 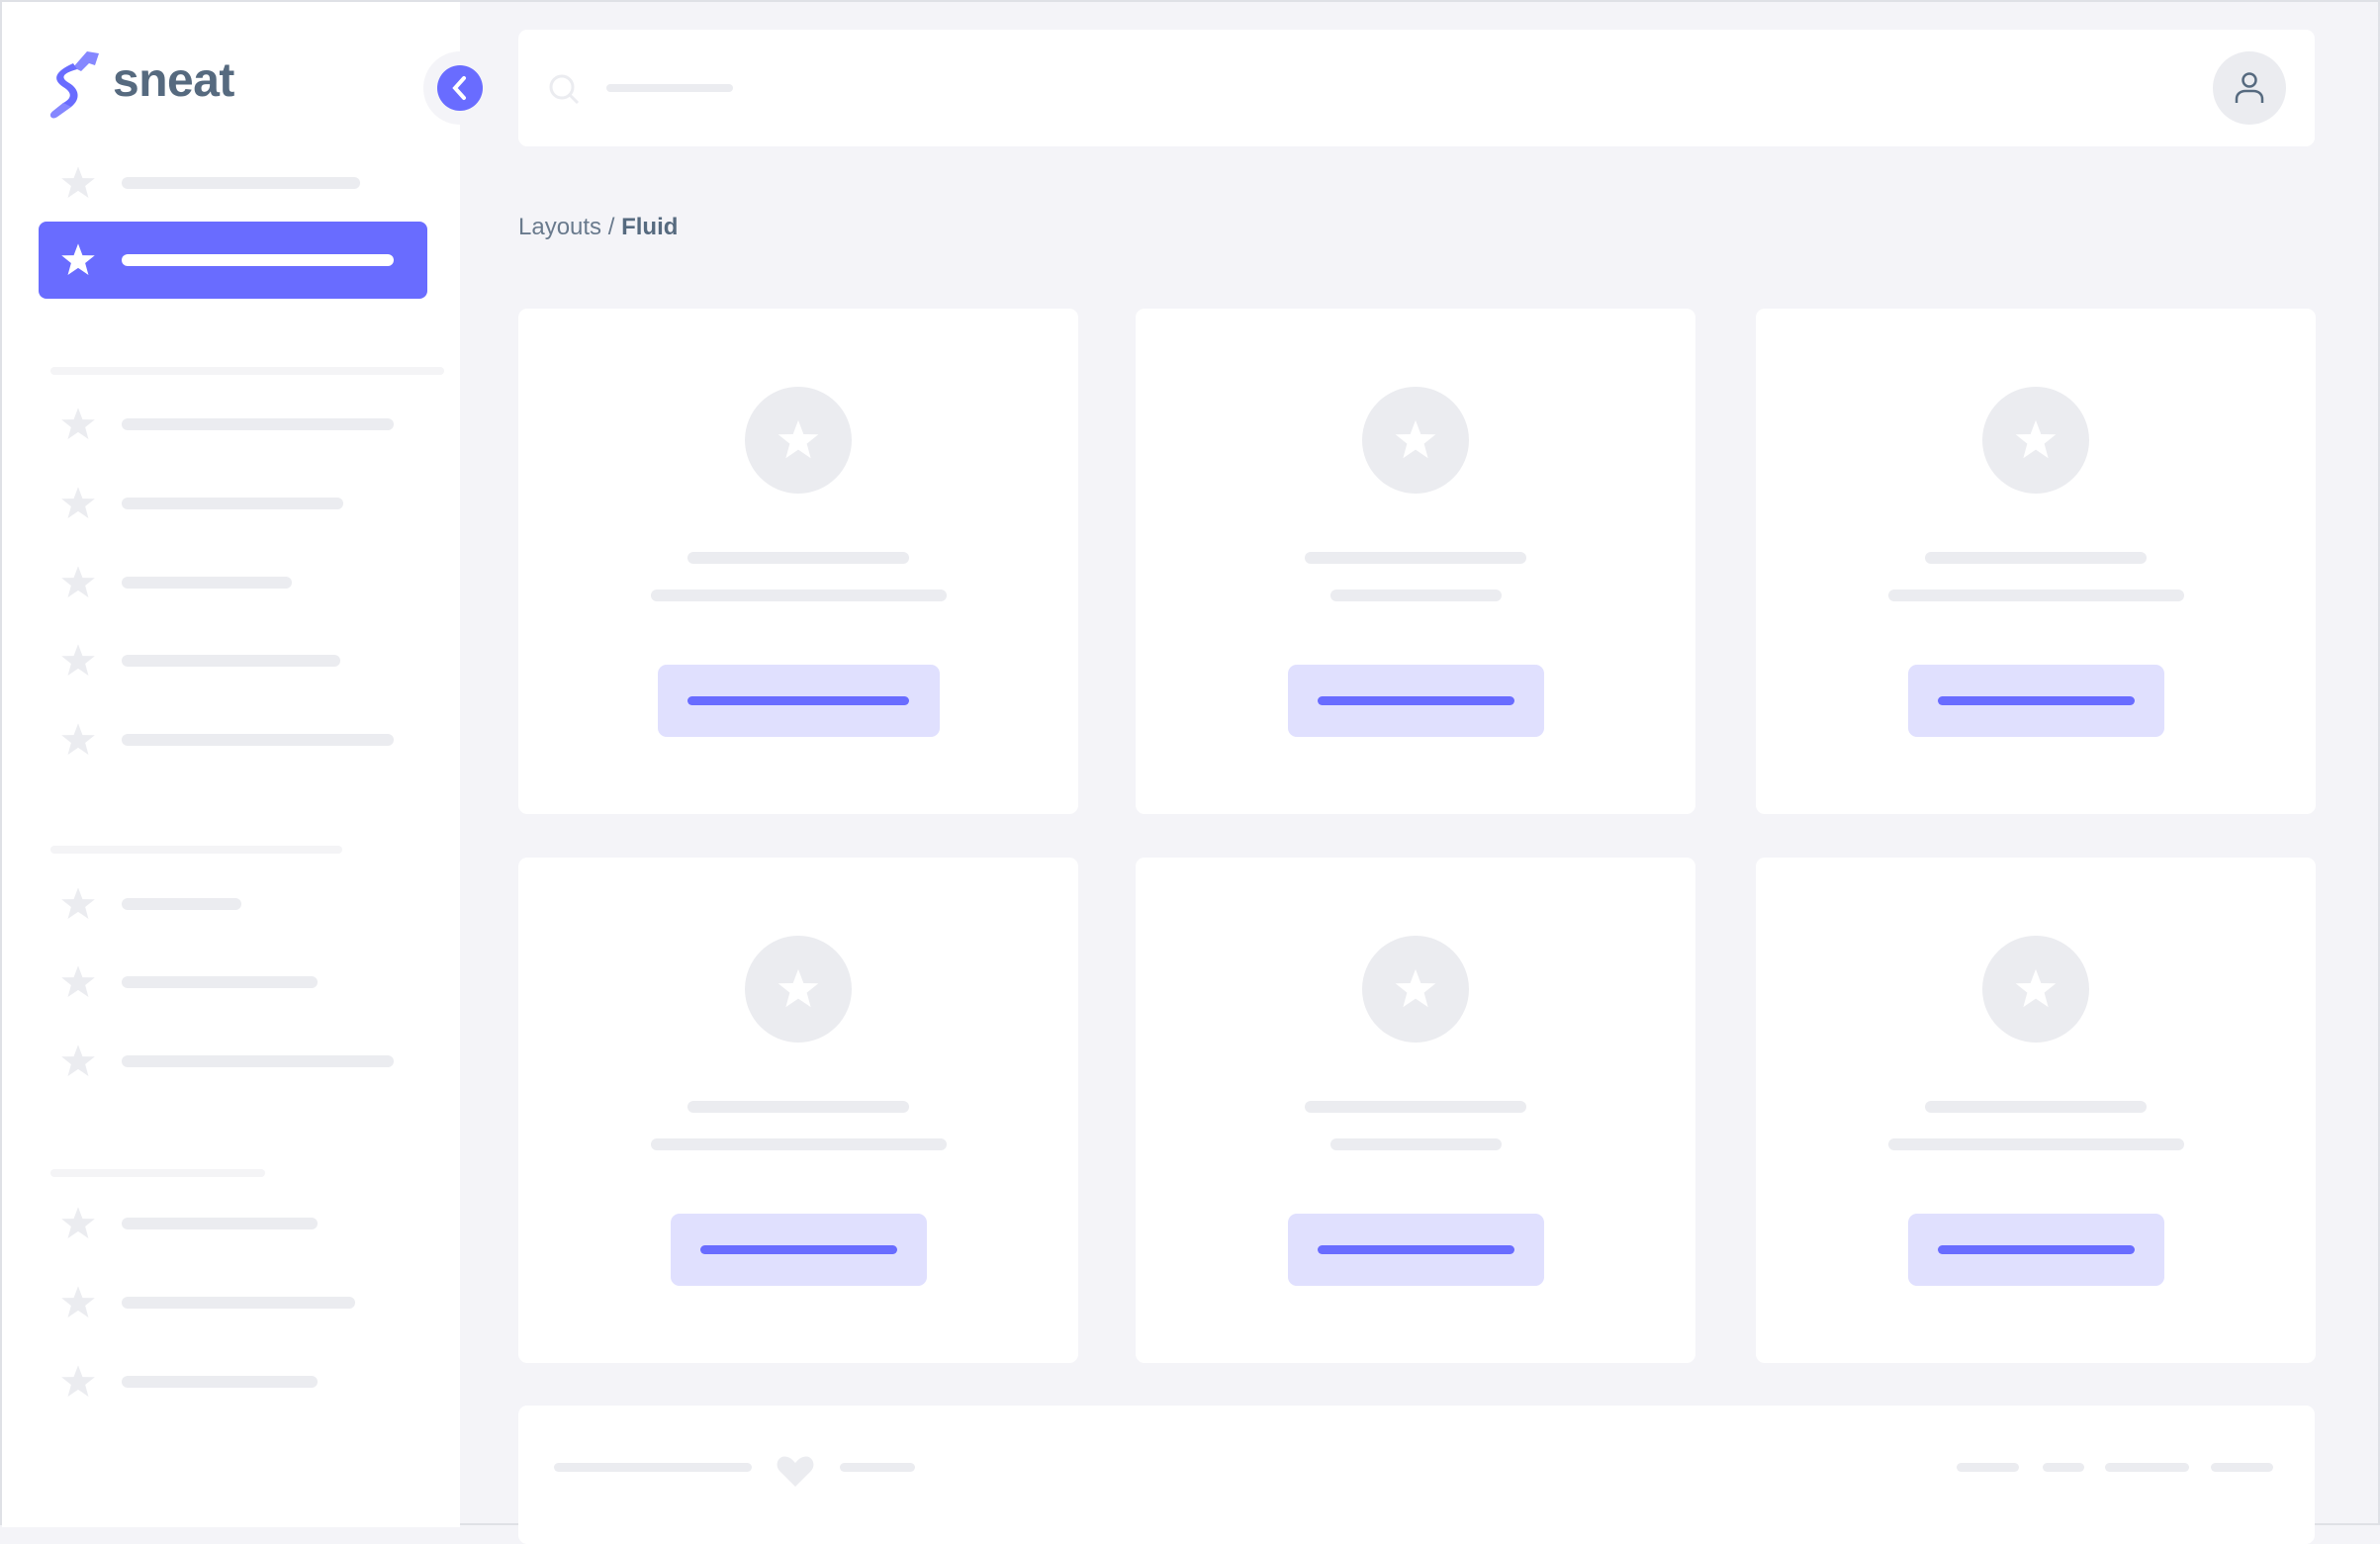 What do you see at coordinates (565, 90) in the screenshot?
I see `search-icon` at bounding box center [565, 90].